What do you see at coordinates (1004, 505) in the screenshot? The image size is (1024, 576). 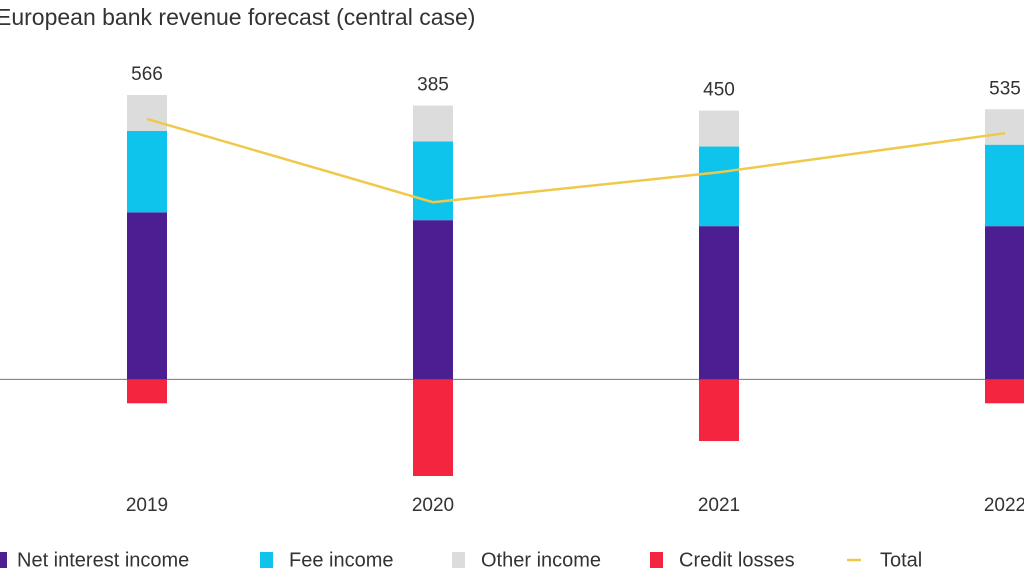 I see `x-tick-label: 2022` at bounding box center [1004, 505].